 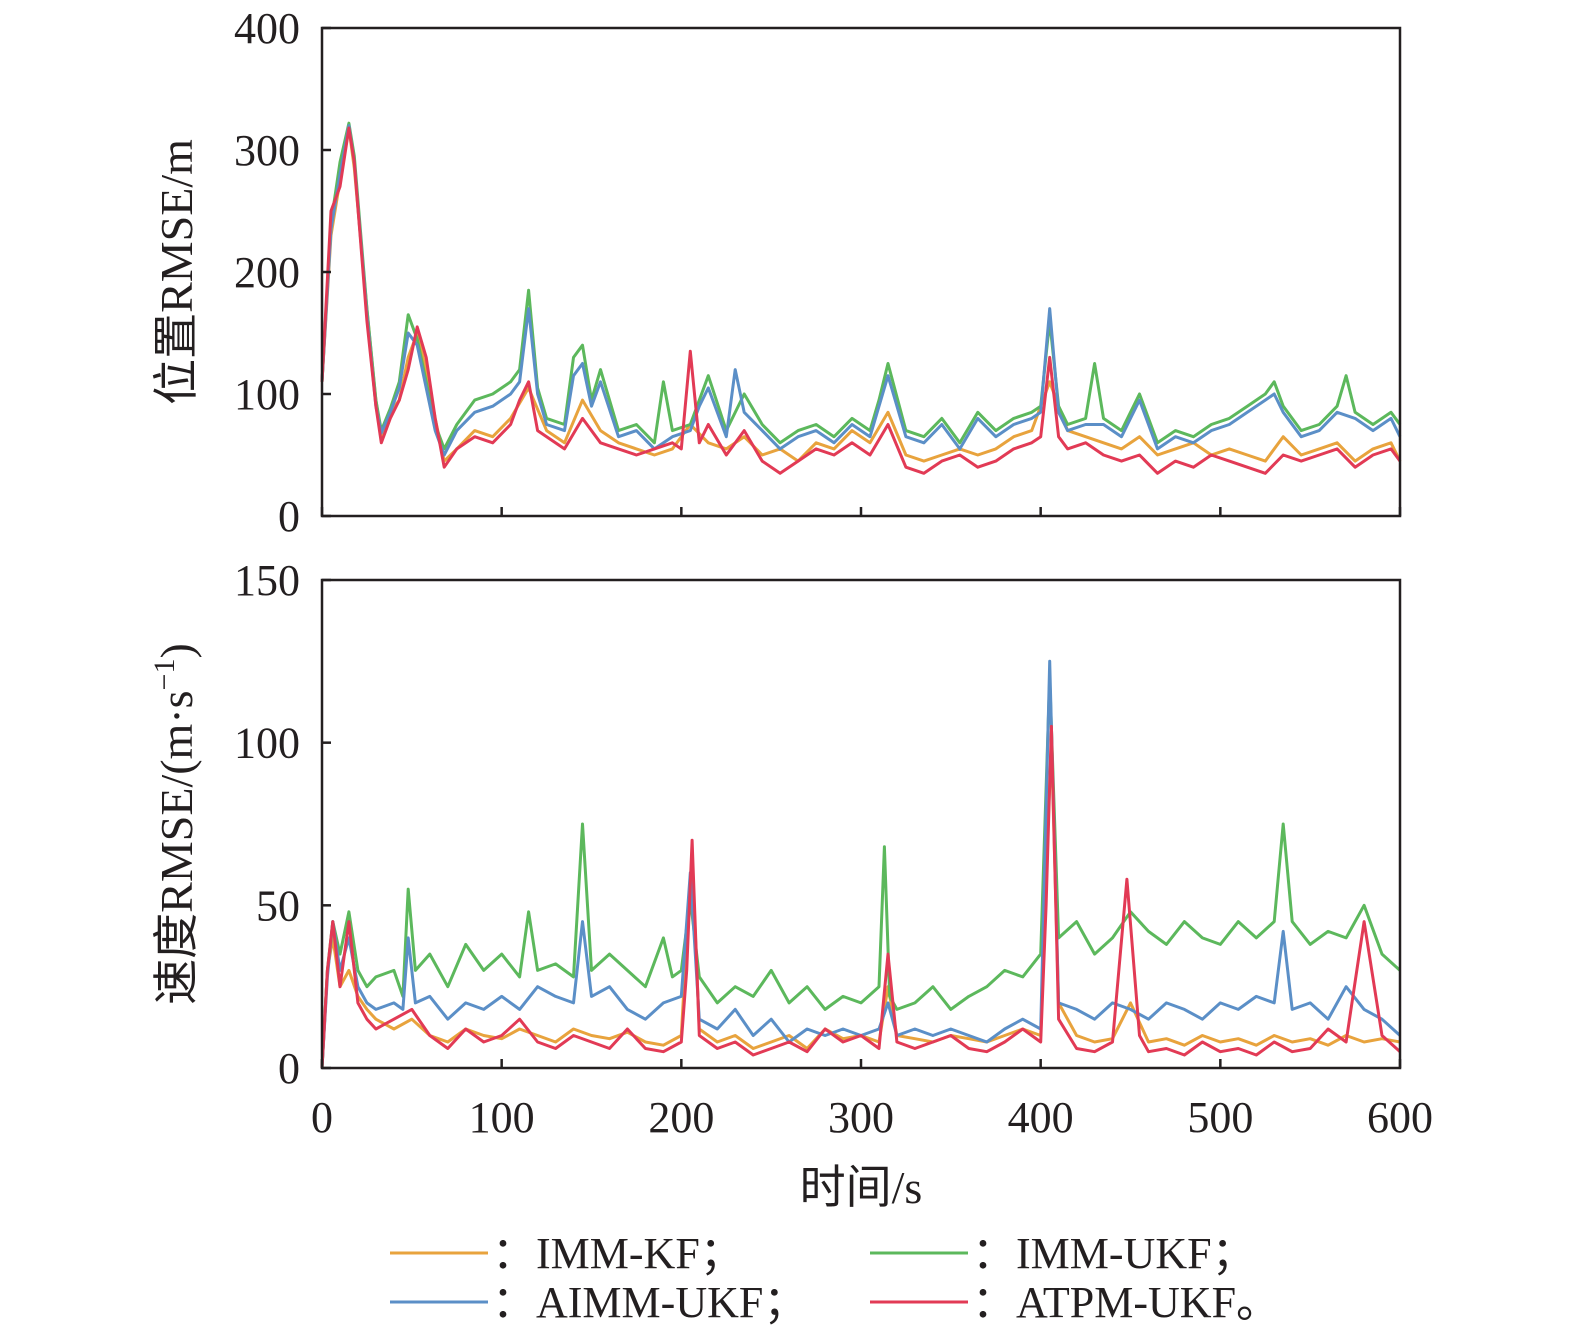 I want to click on x-tick-label-400: 400, so click(x=1041, y=1117).